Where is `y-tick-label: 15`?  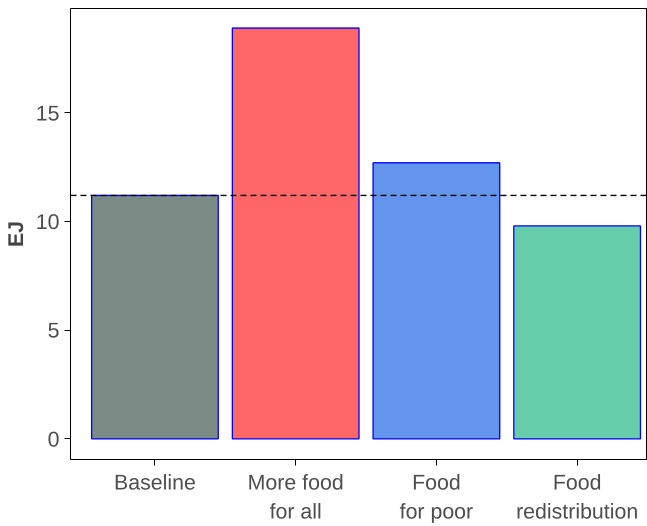
y-tick-label: 15 is located at coordinates (48, 113).